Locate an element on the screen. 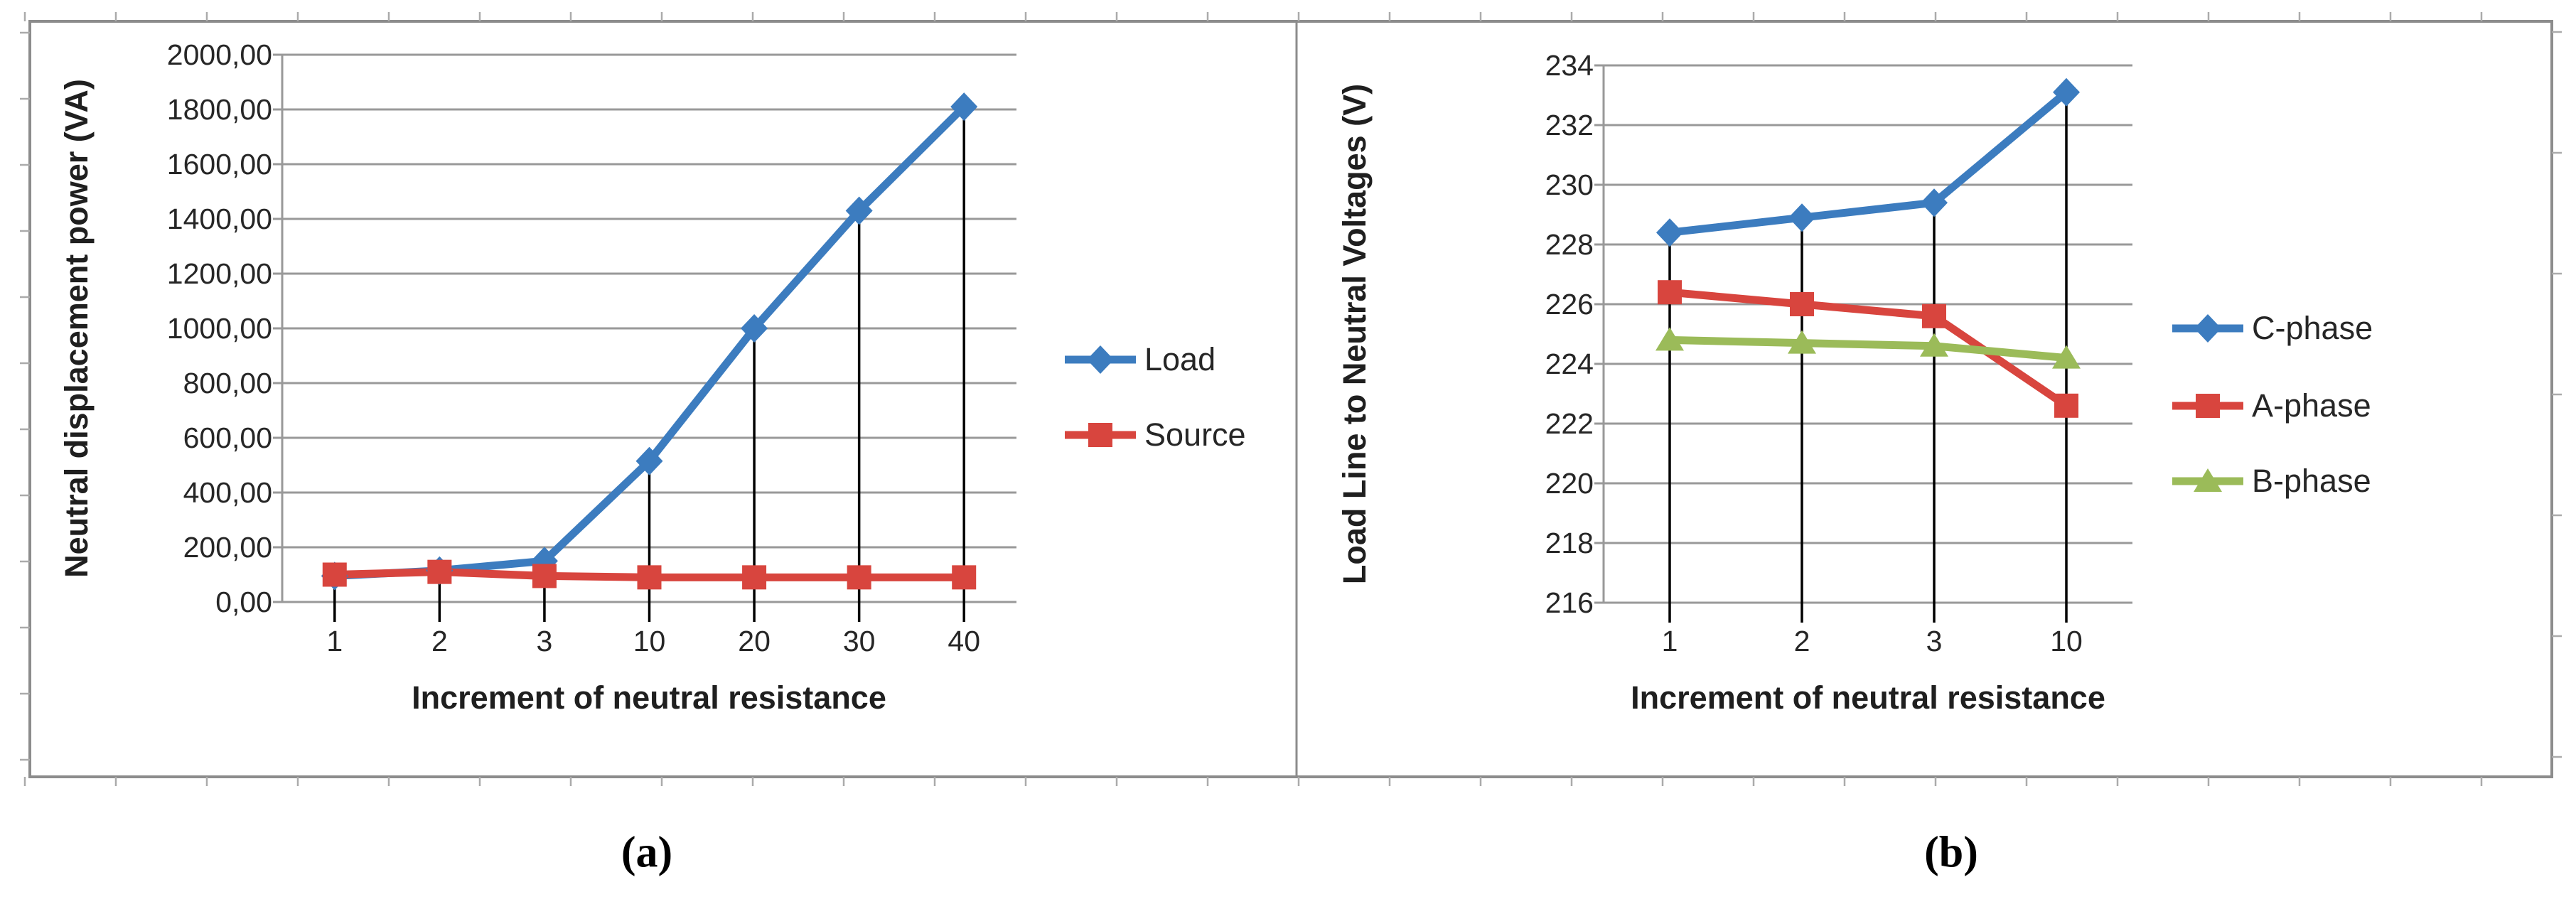  y-tick-label: 800,00 is located at coordinates (227, 383).